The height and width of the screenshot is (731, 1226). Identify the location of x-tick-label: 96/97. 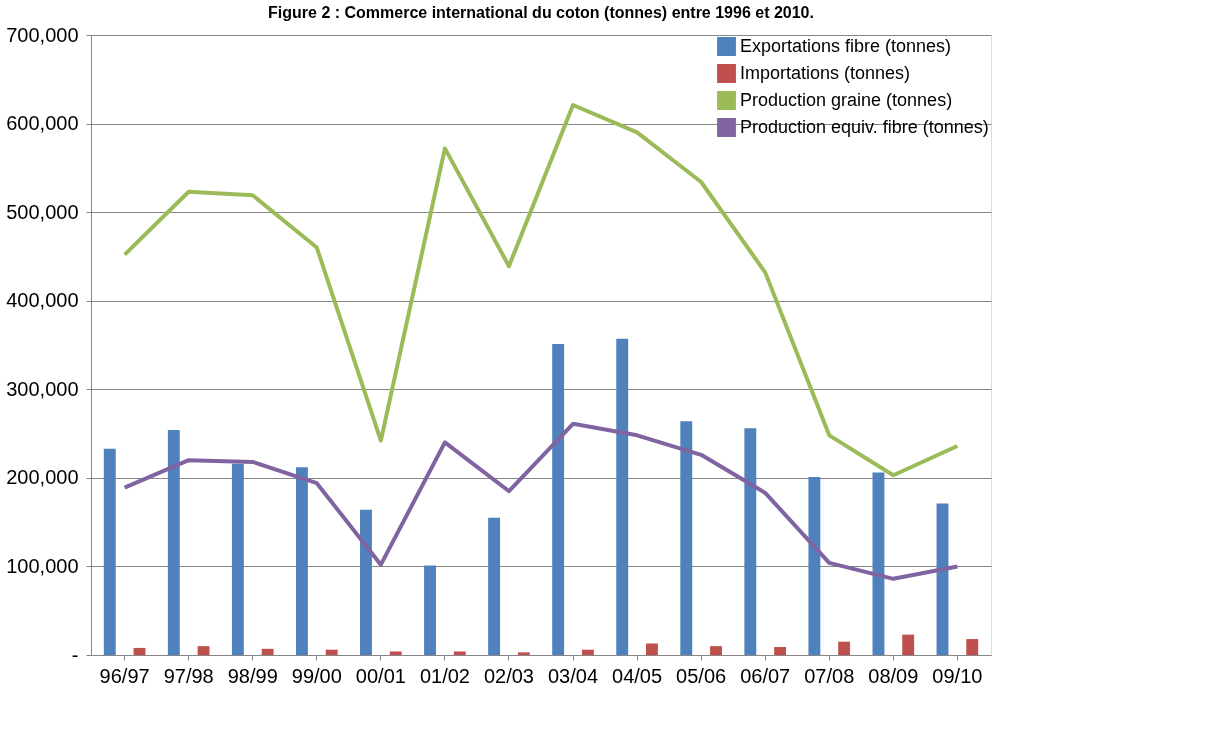
(124, 675).